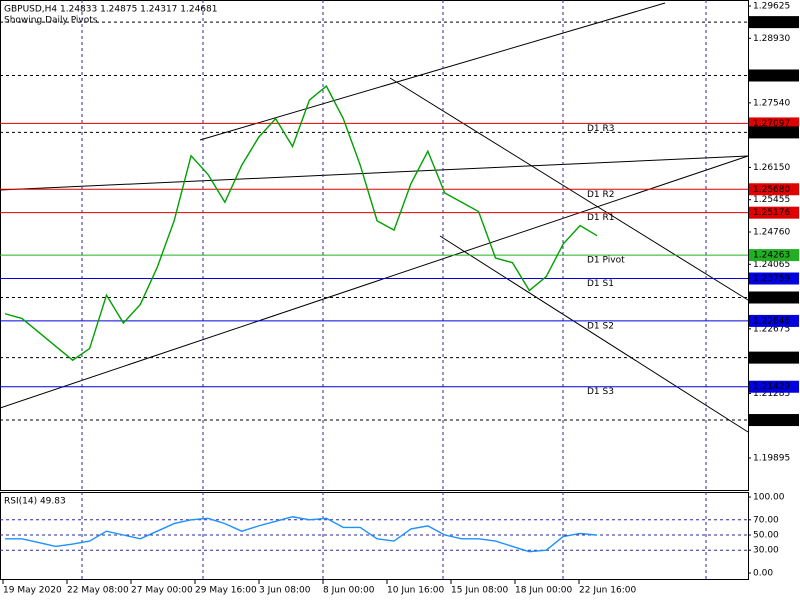  I want to click on y-tick-label: 100.00, so click(769, 498).